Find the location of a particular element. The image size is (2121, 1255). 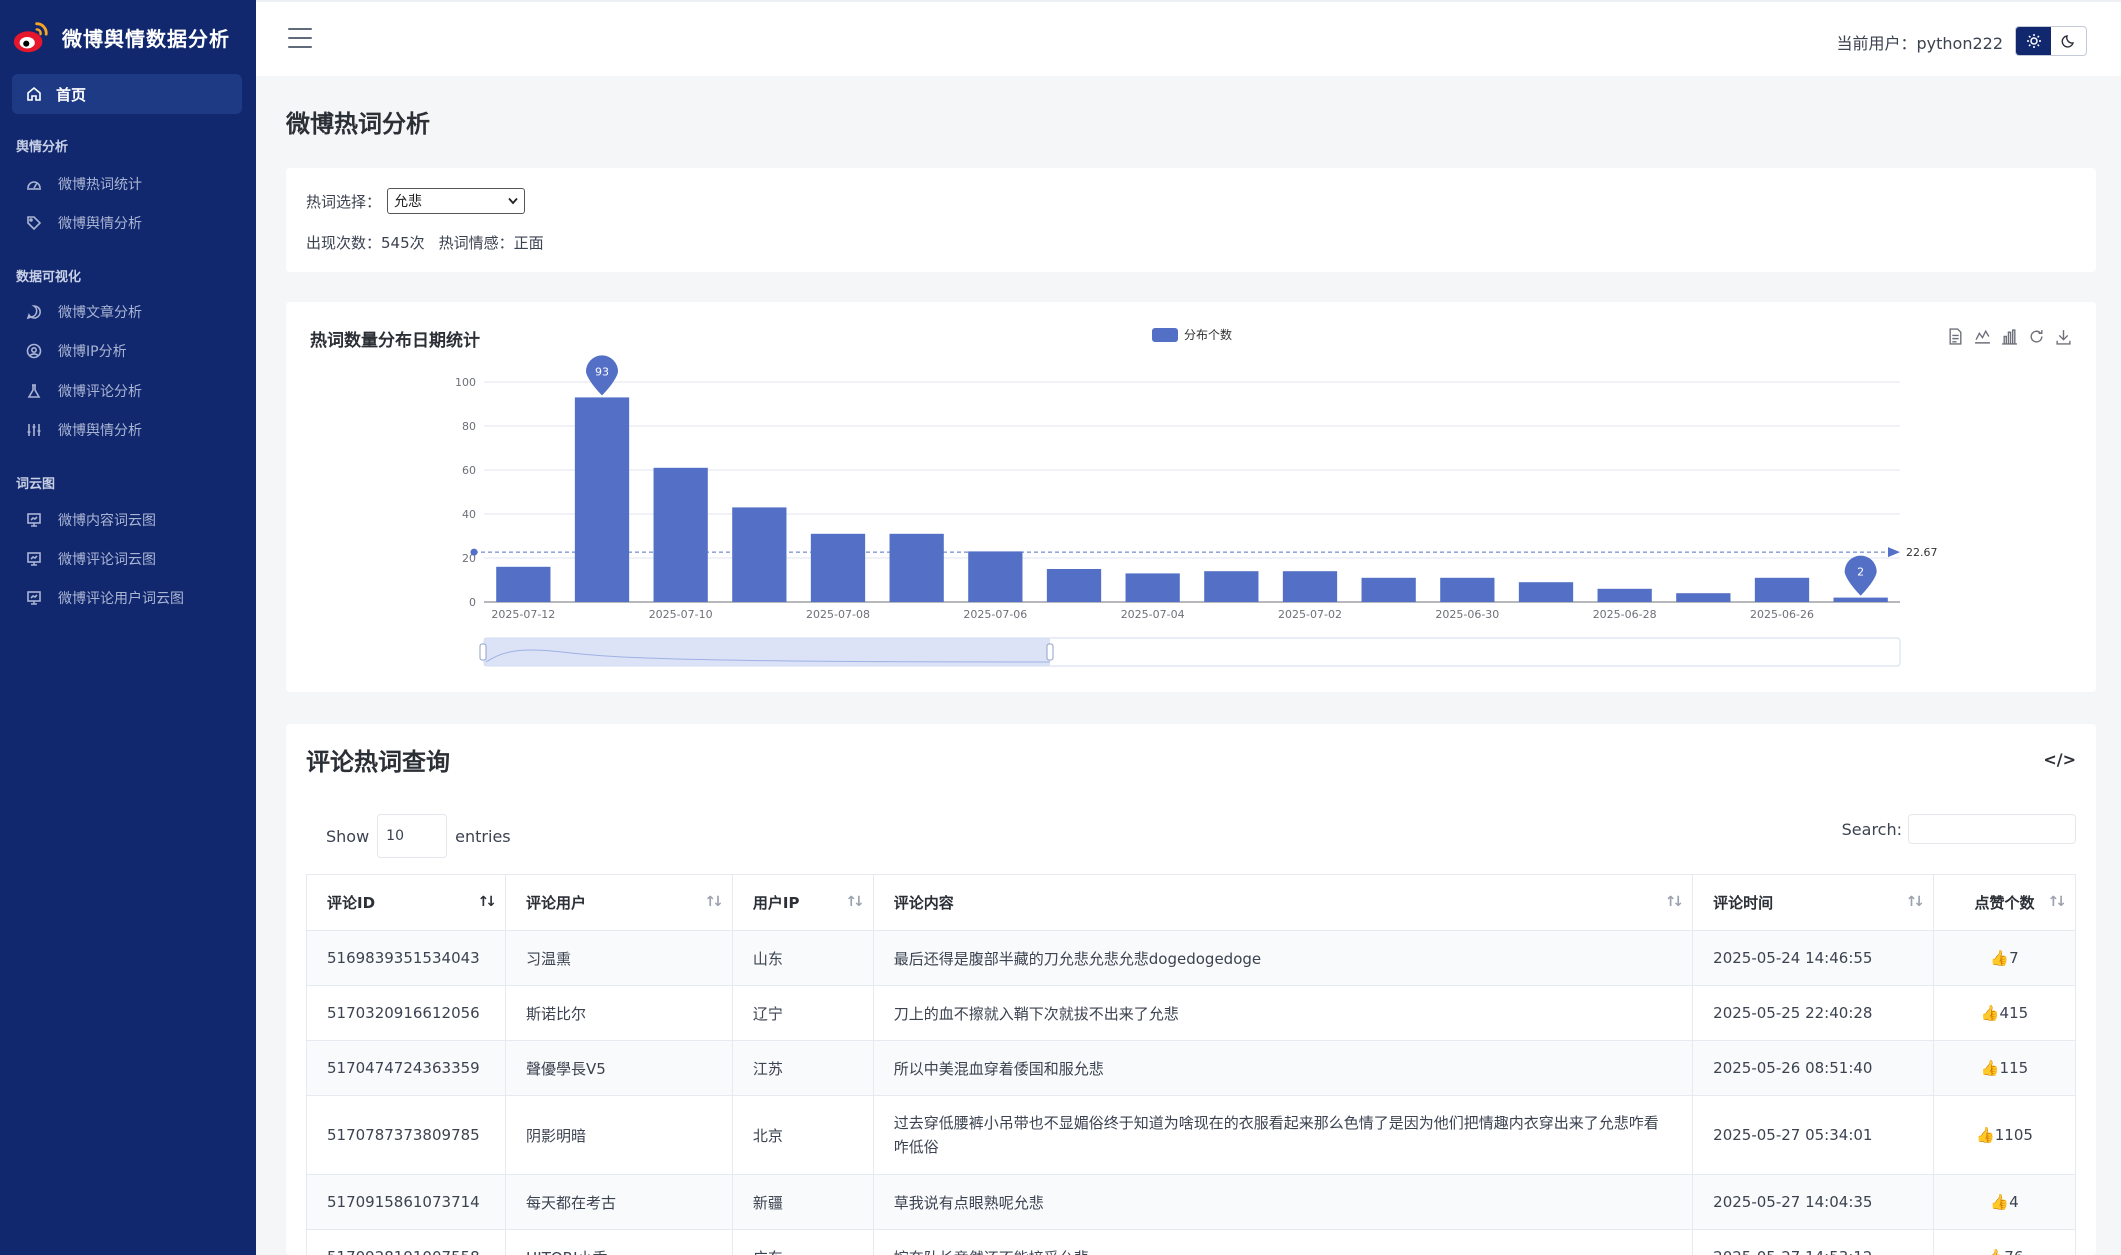

occurrence-count: 出现次数：545次 is located at coordinates (365, 243).